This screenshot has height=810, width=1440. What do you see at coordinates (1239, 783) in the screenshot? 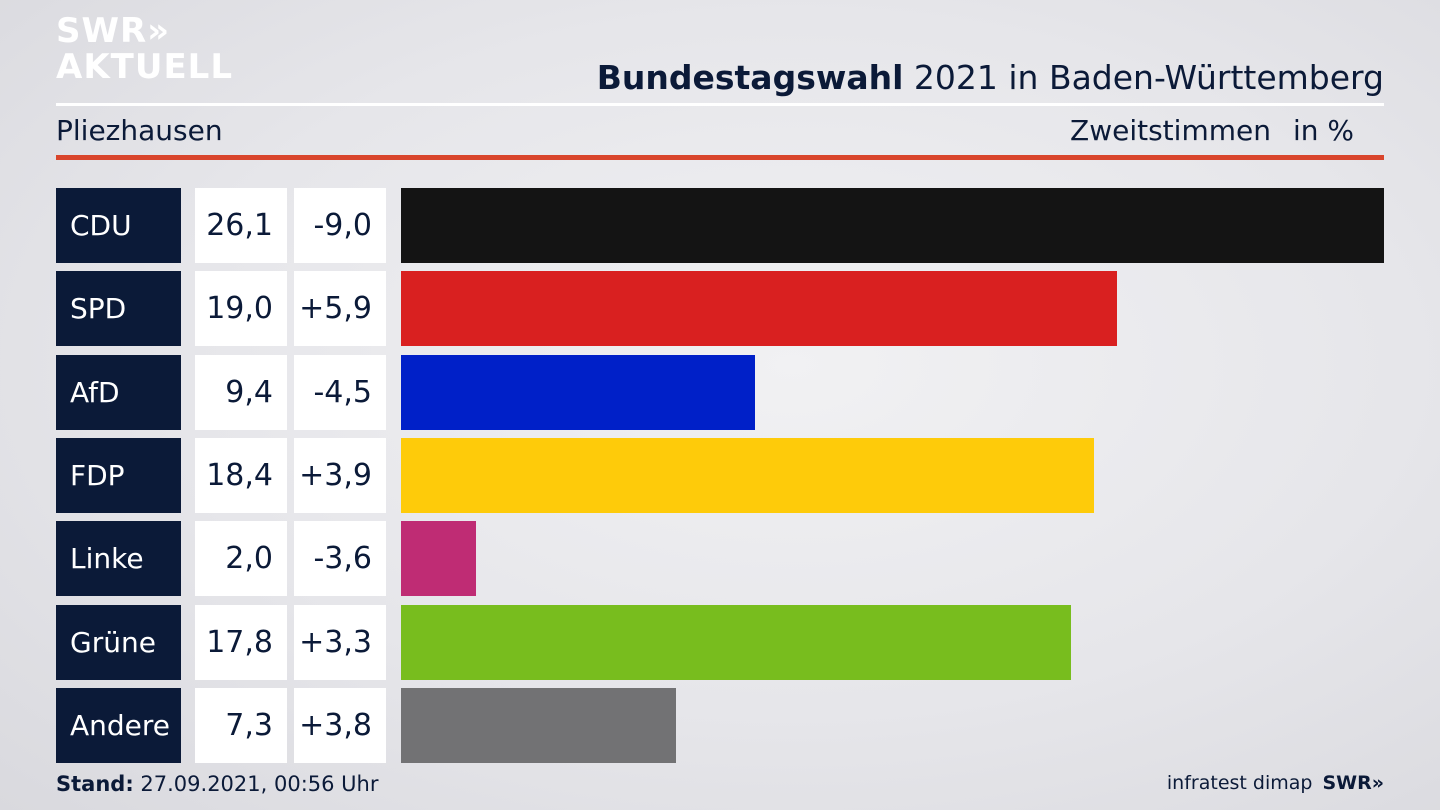
I see `source-label: infratest dimap` at bounding box center [1239, 783].